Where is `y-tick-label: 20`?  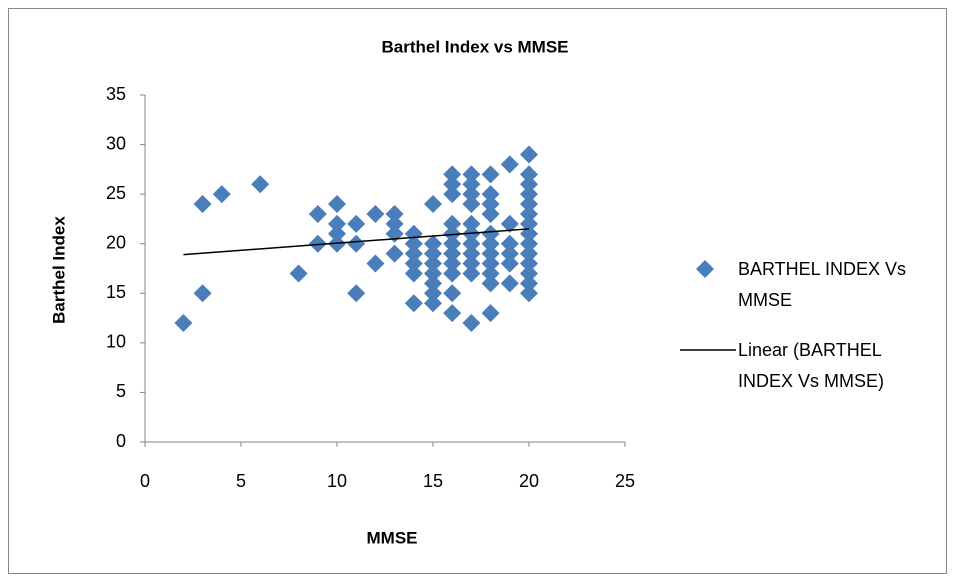 y-tick-label: 20 is located at coordinates (116, 242).